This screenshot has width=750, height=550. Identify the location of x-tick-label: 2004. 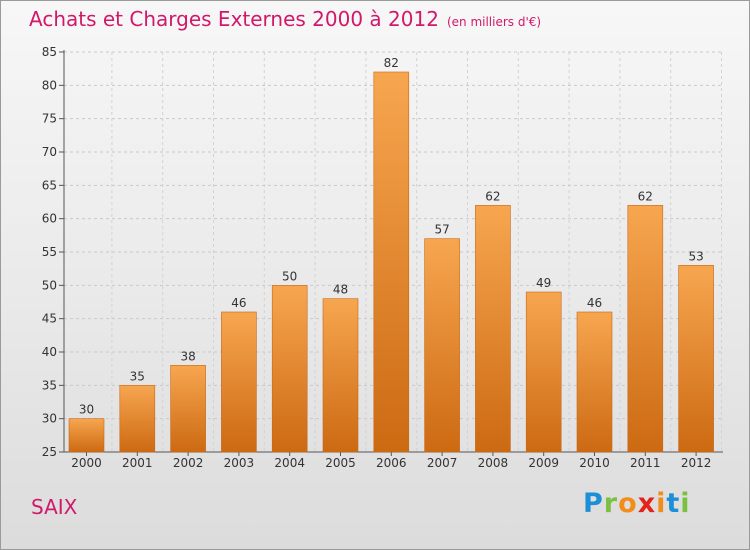
(289, 463).